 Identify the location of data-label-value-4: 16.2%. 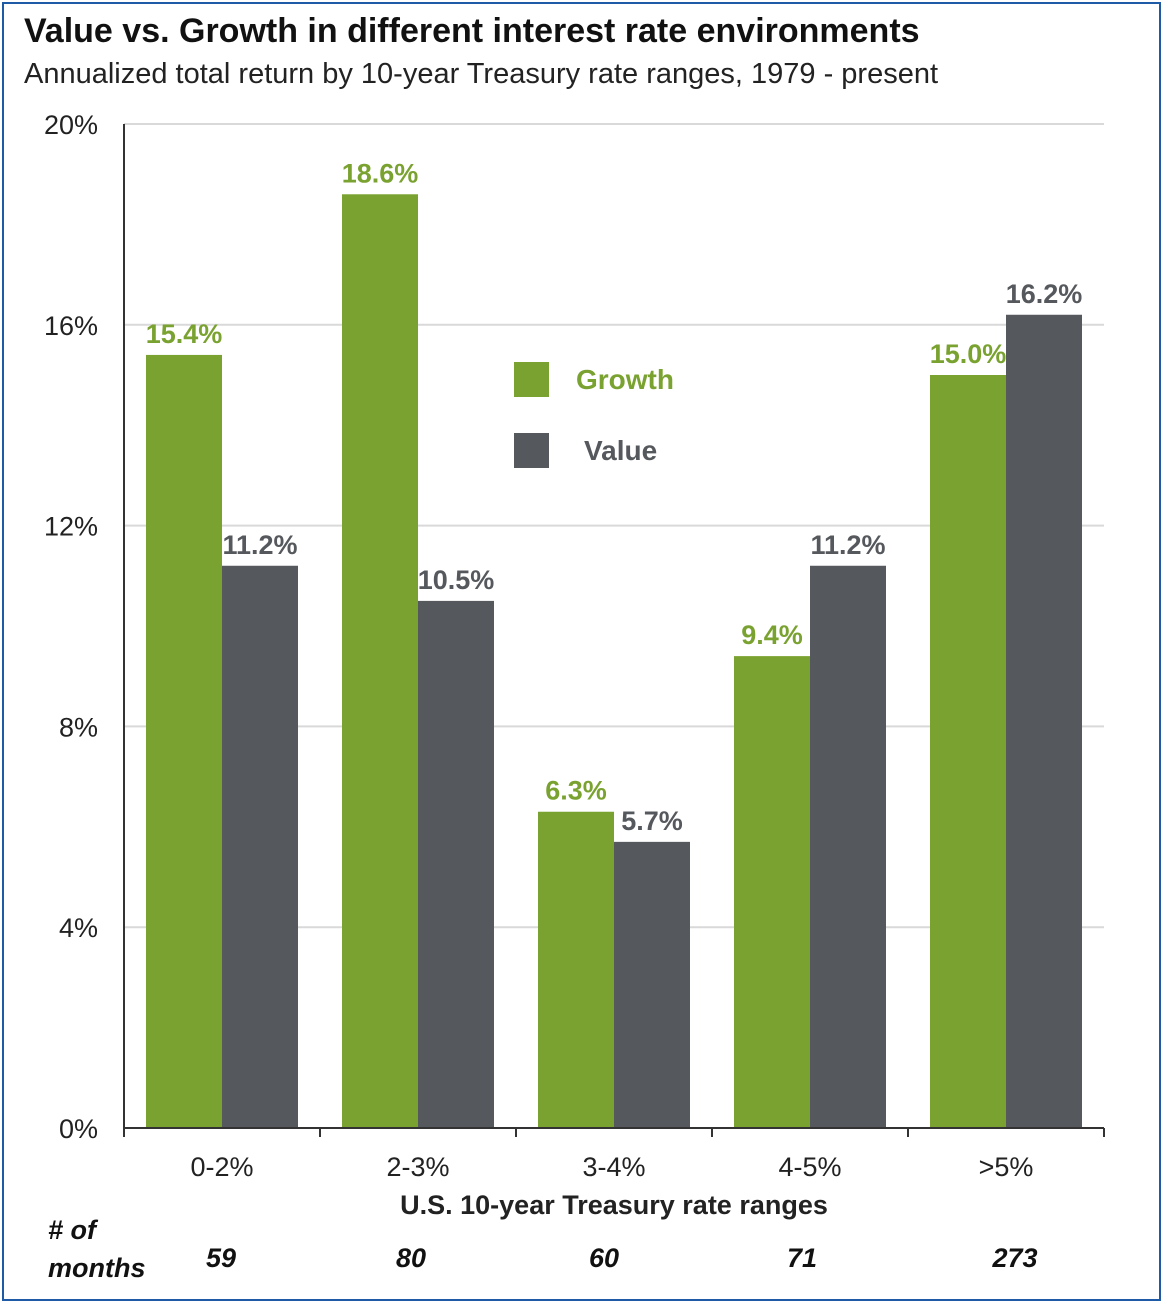
(1044, 294).